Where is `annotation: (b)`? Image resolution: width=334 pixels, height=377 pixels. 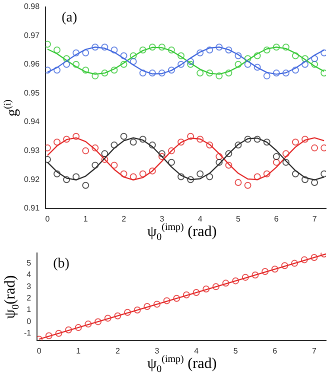
annotation: (b) is located at coordinates (61, 264).